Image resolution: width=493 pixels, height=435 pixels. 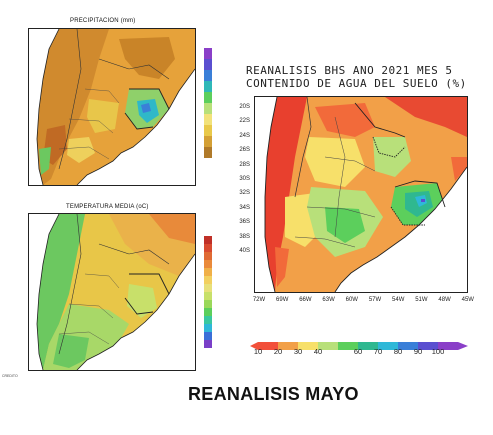 I want to click on soil-colorbar-label: 60, so click(x=358, y=351).